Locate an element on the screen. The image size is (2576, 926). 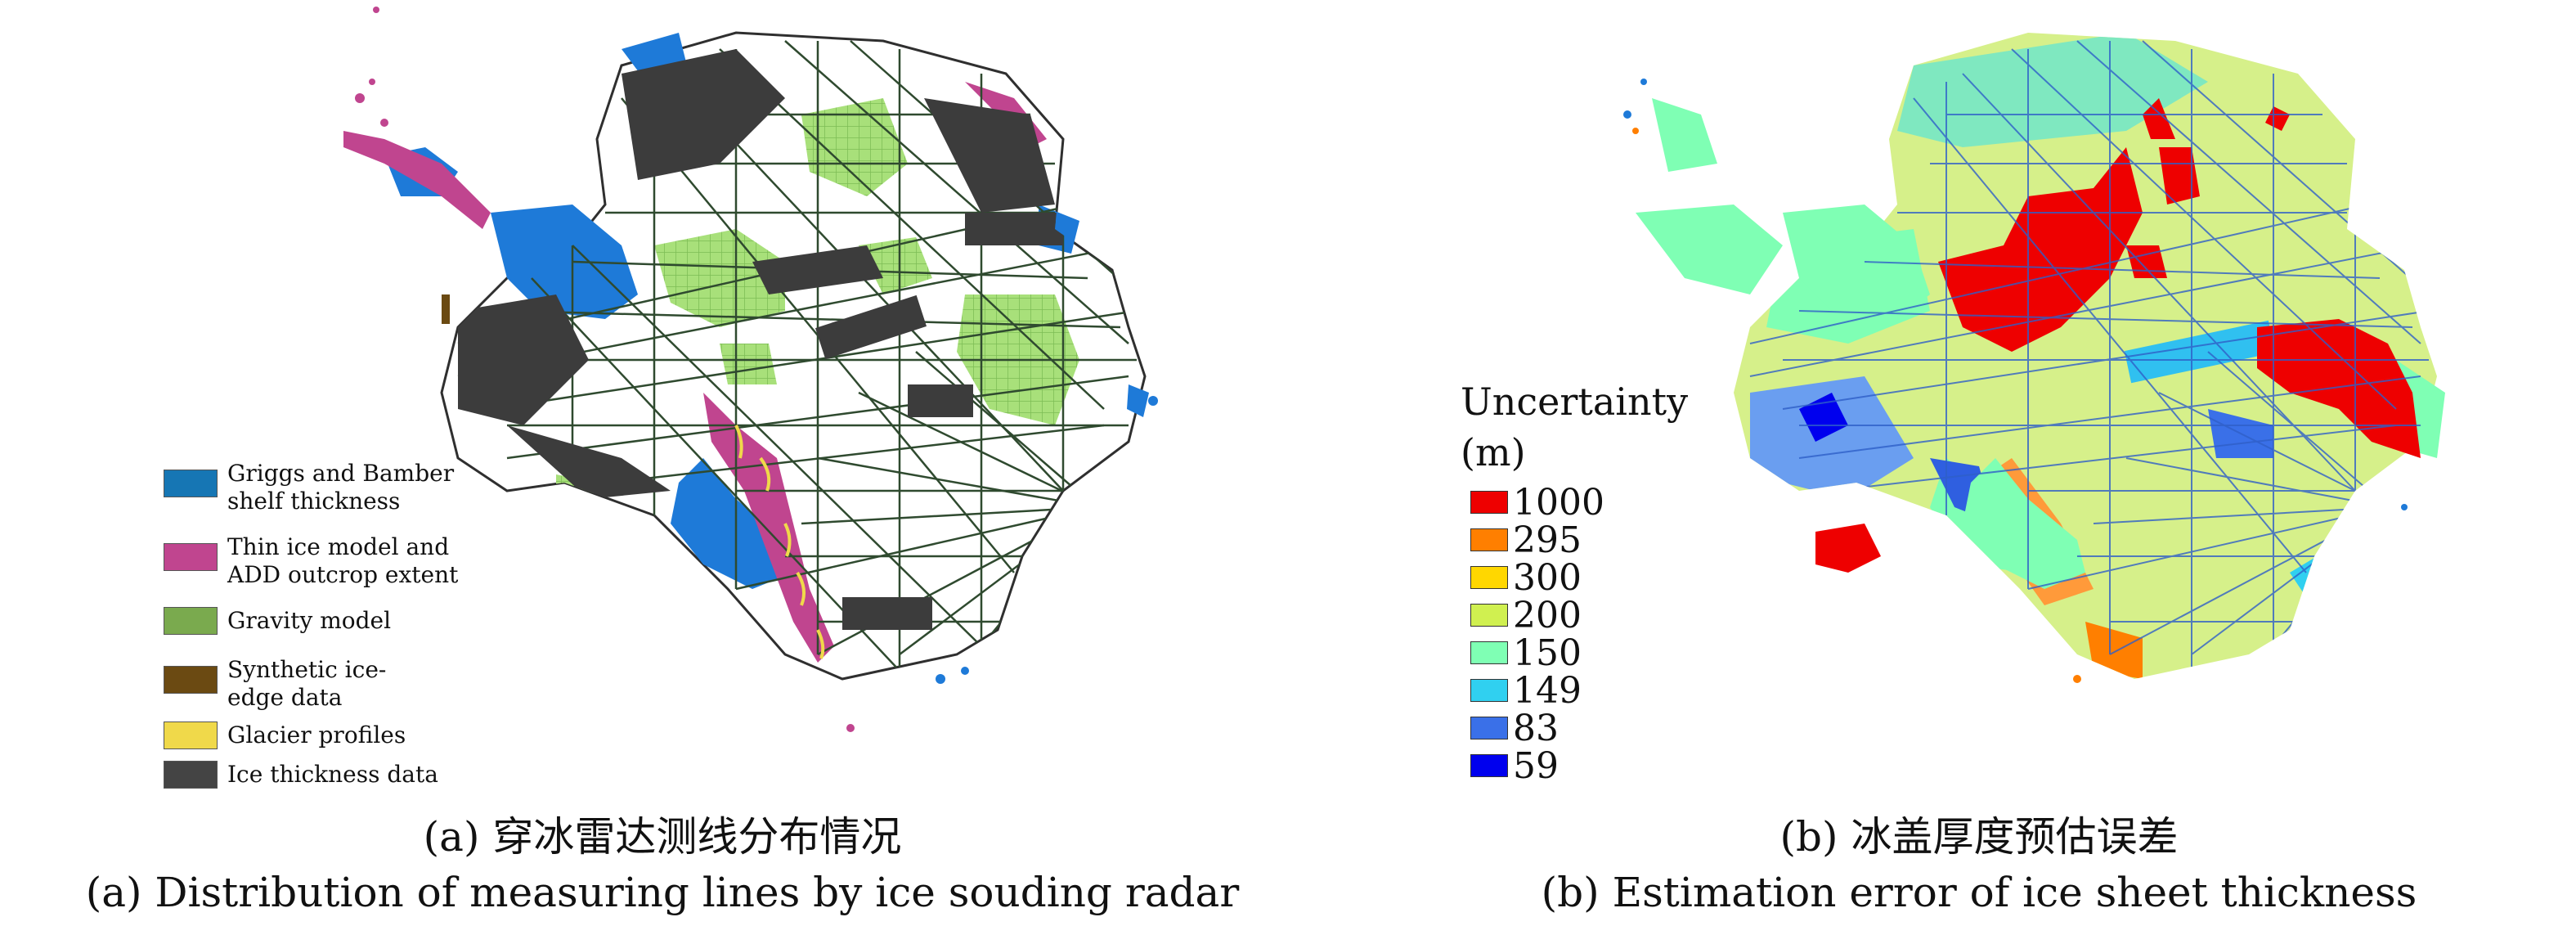
legend-b-item: 83 is located at coordinates (1576, 729).